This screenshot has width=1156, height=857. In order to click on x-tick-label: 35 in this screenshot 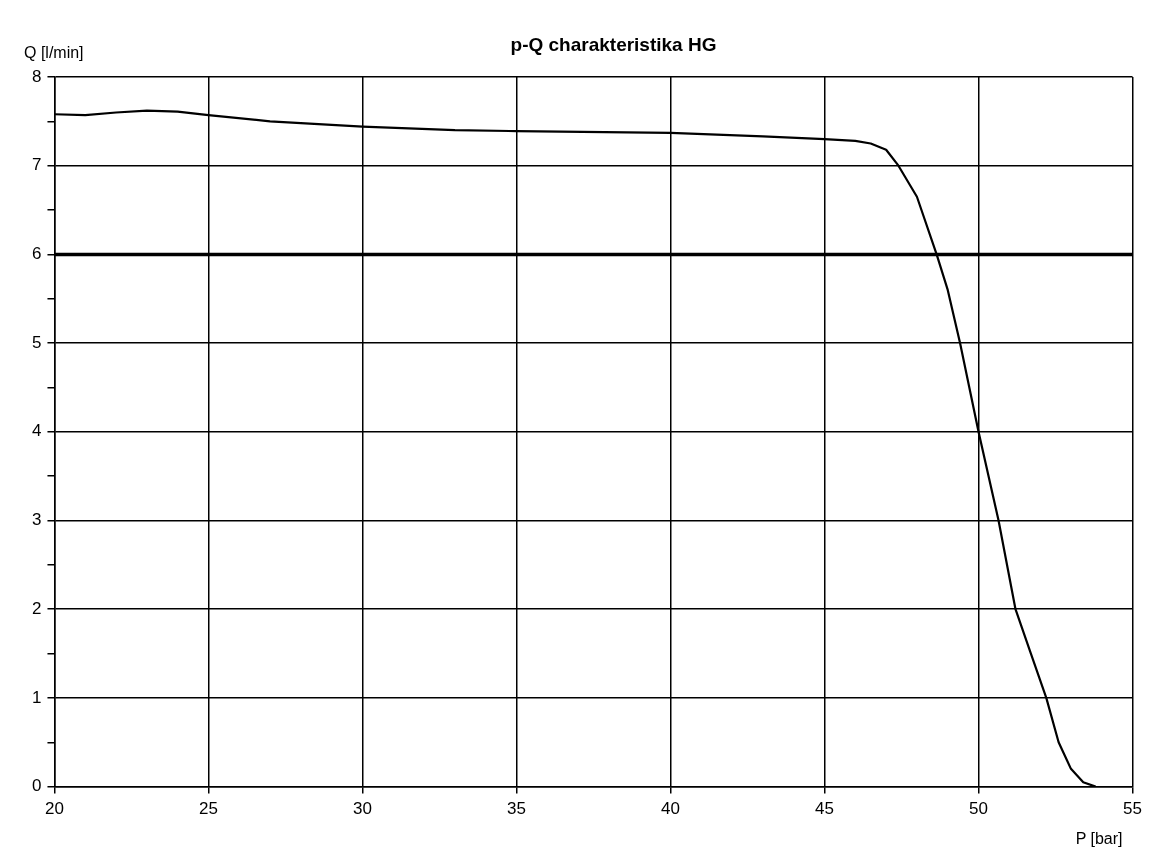, I will do `click(516, 809)`.